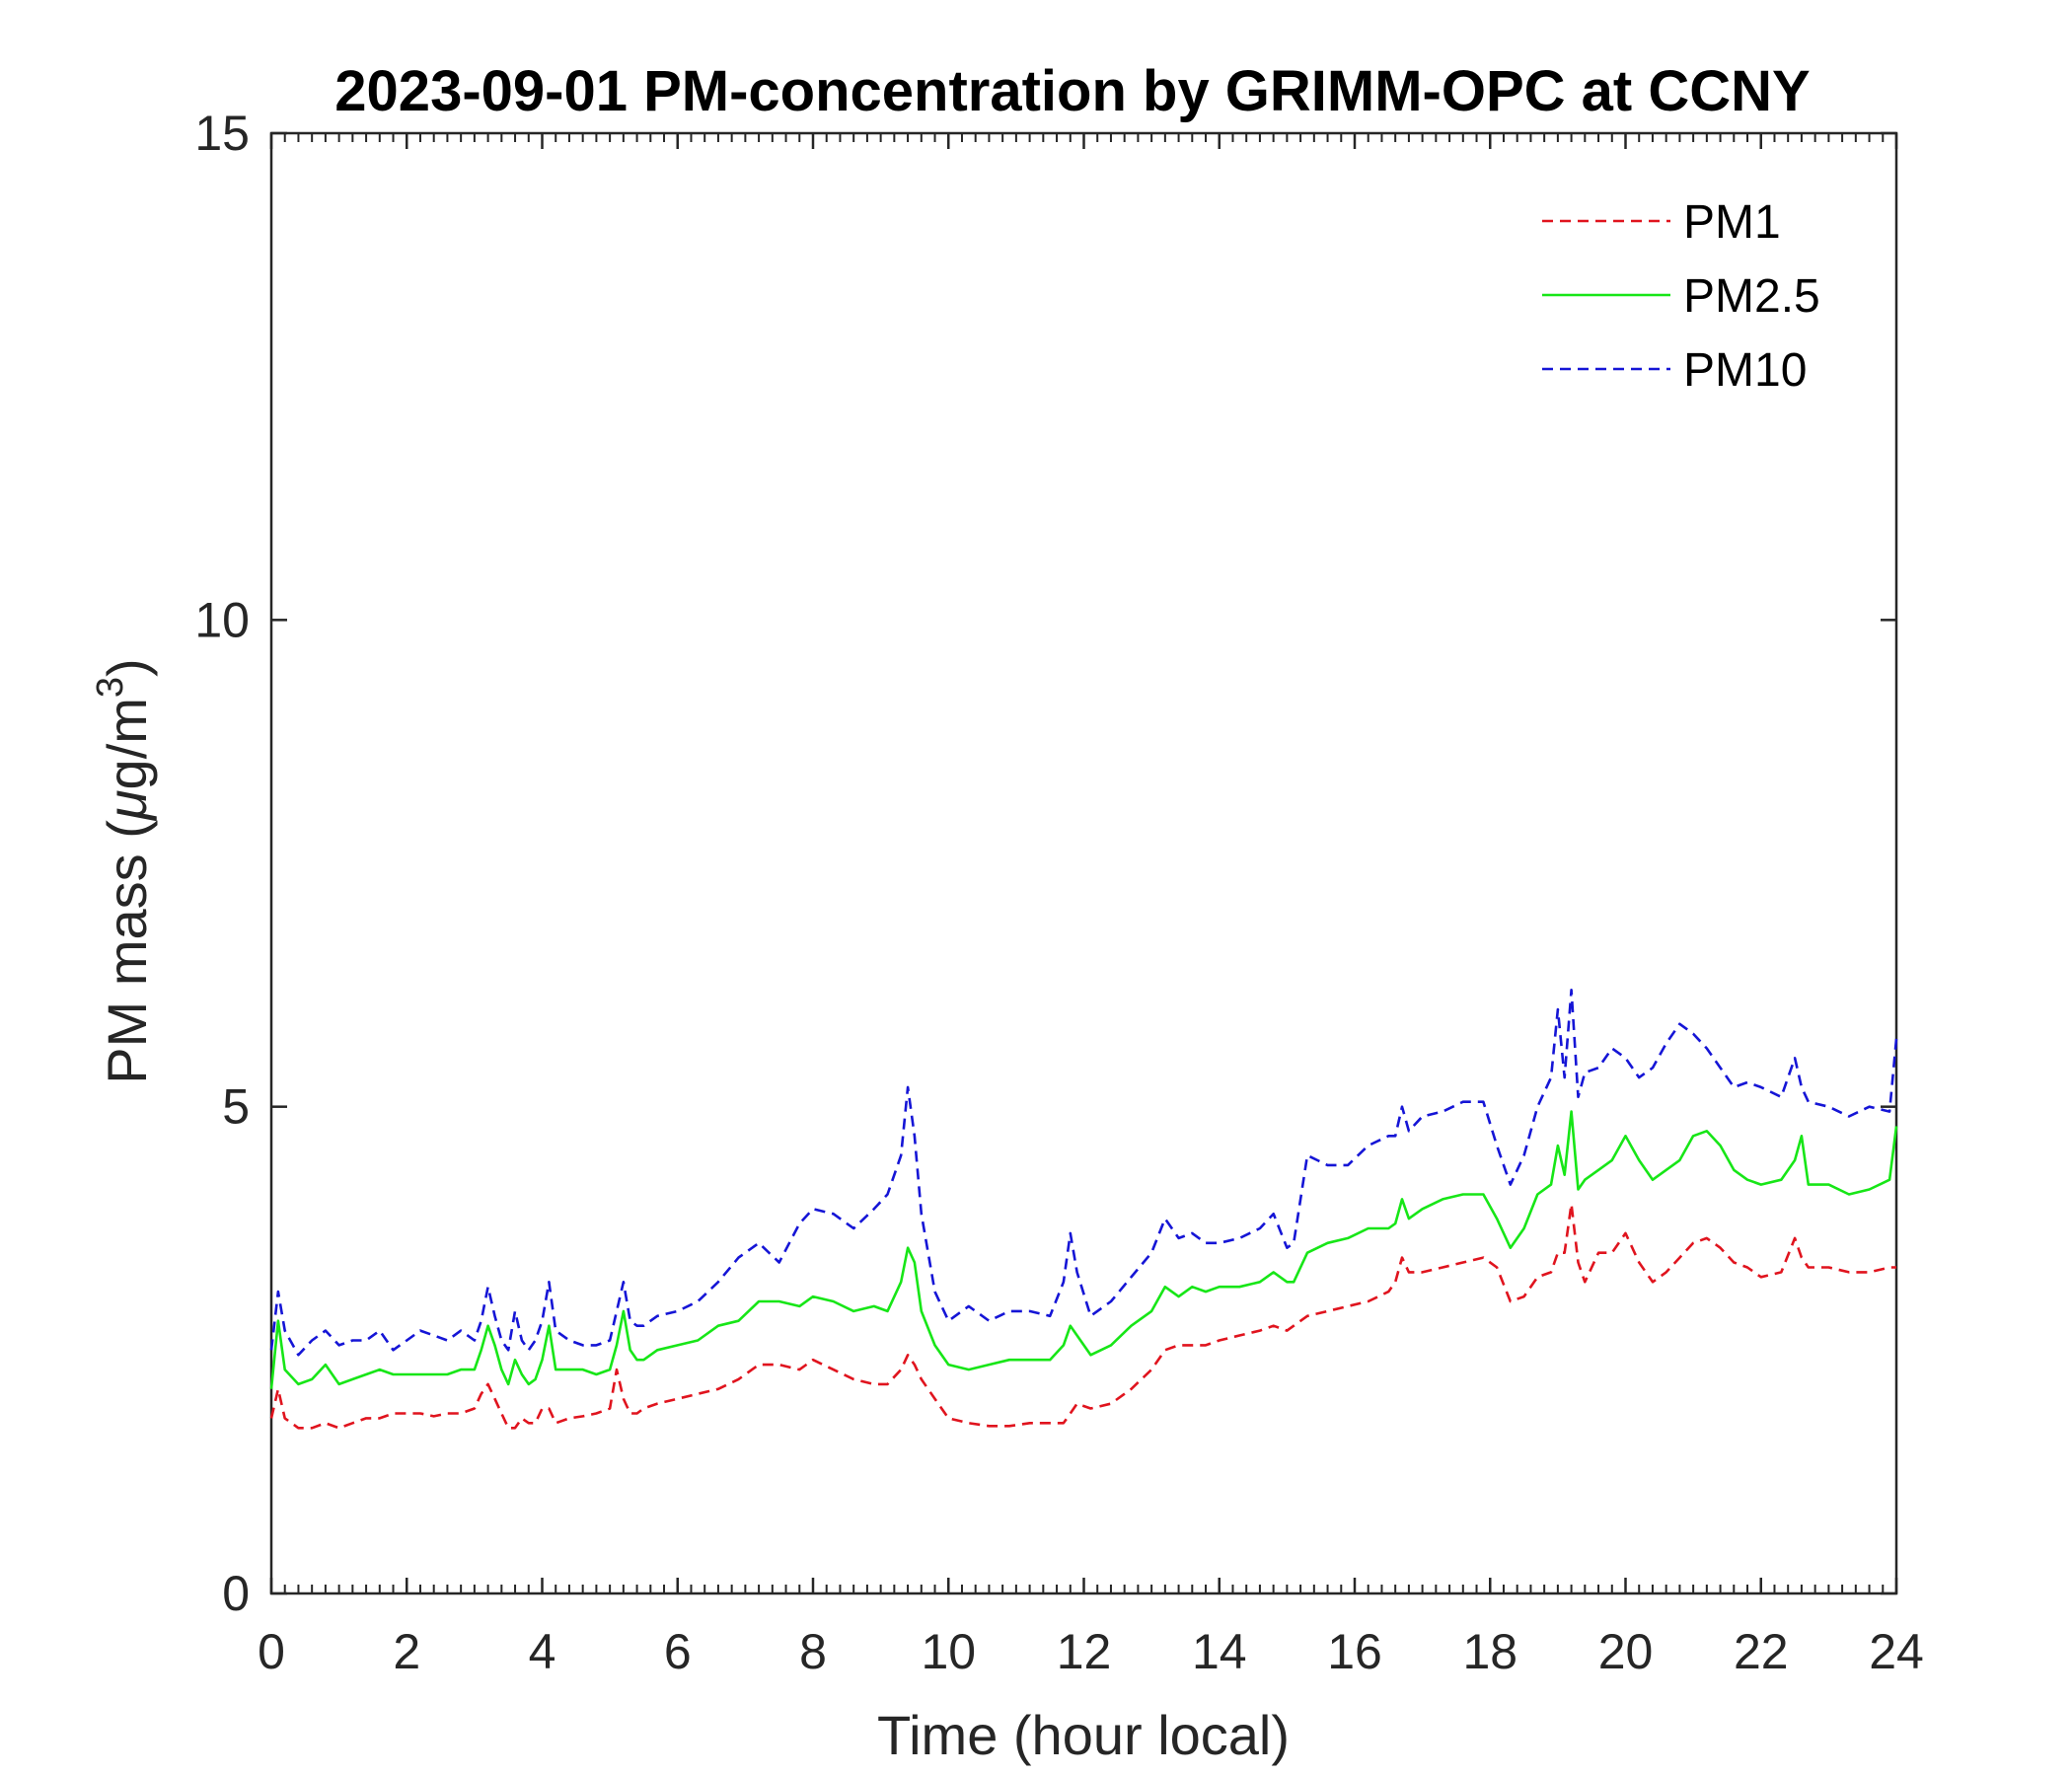  I want to click on x-tick-label: 0, so click(272, 1652).